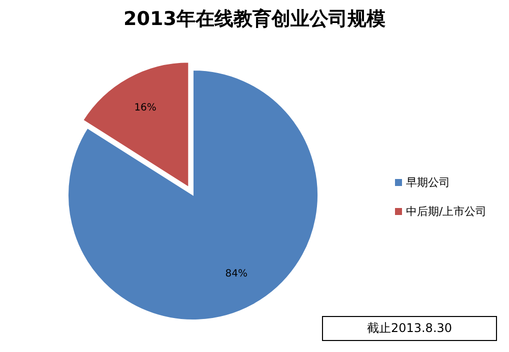 Image resolution: width=509 pixels, height=352 pixels. Describe the element at coordinates (254, 19) in the screenshot. I see `chart-title: 2013年在线教育创业公司规模` at that location.